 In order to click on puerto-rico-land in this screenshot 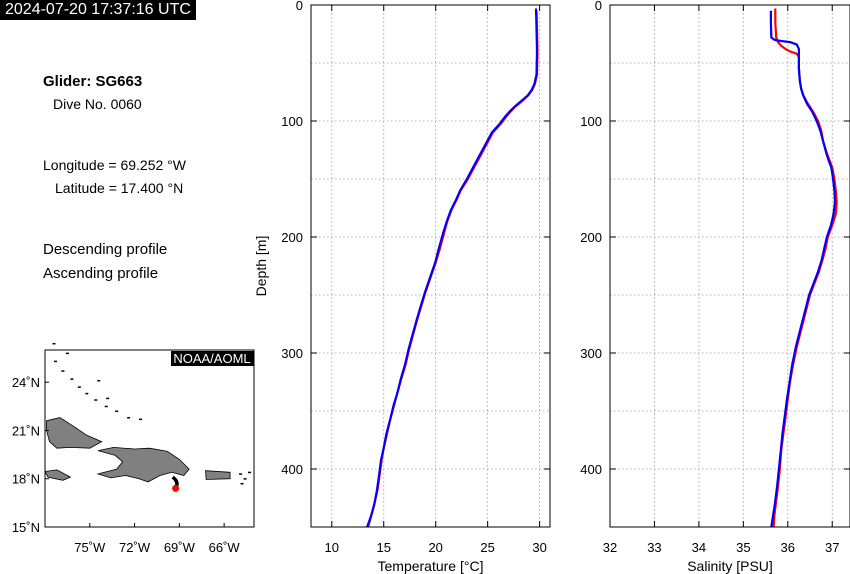, I will do `click(218, 475)`.